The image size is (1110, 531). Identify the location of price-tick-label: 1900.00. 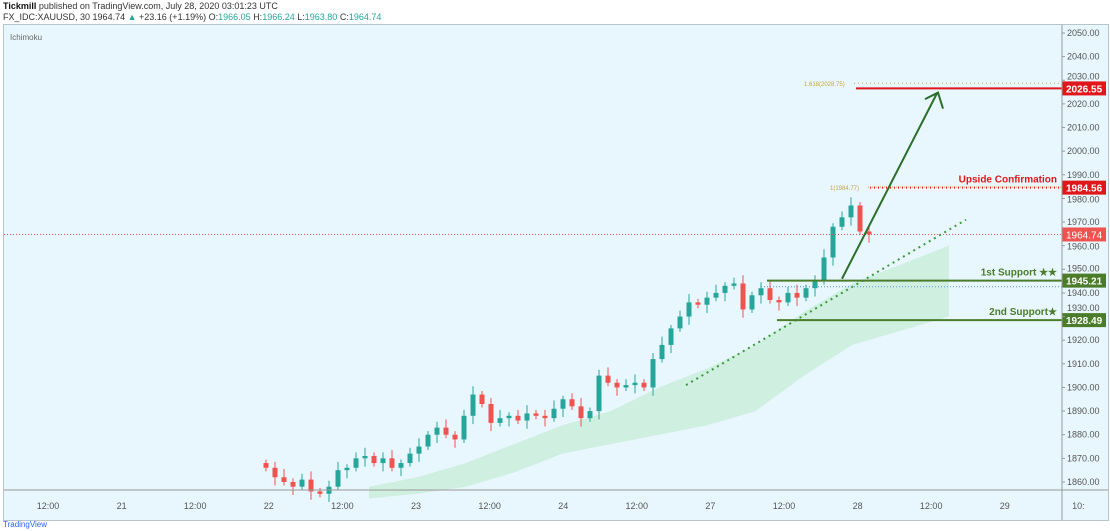
(1083, 387).